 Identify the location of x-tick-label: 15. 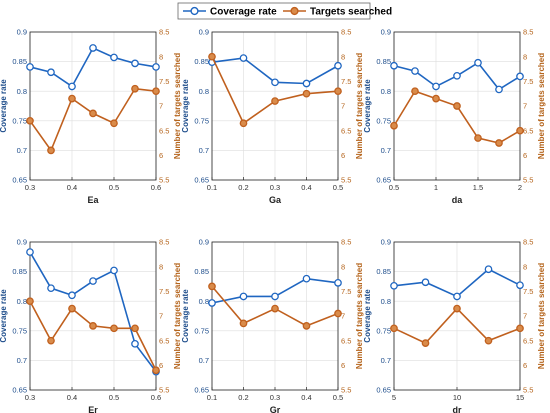
(520, 397).